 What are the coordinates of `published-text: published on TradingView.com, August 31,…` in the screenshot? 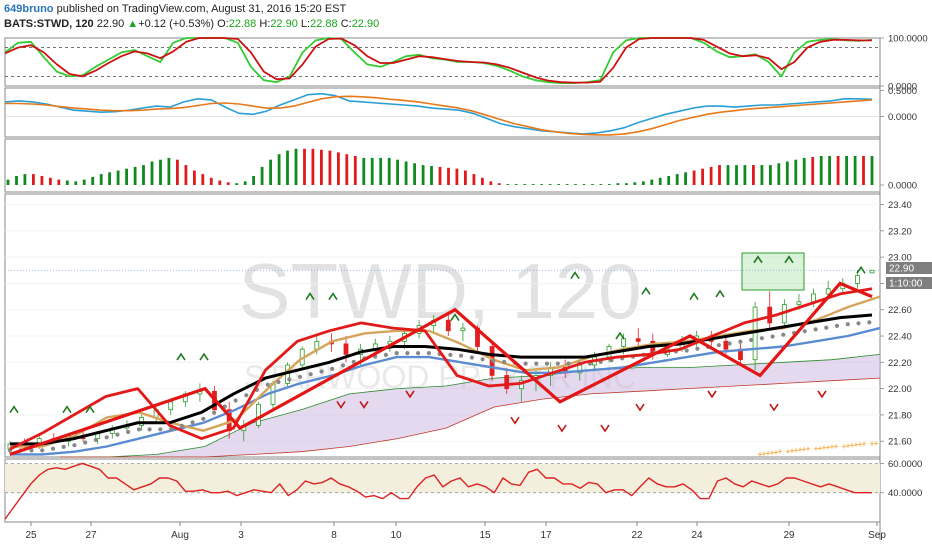 It's located at (201, 9).